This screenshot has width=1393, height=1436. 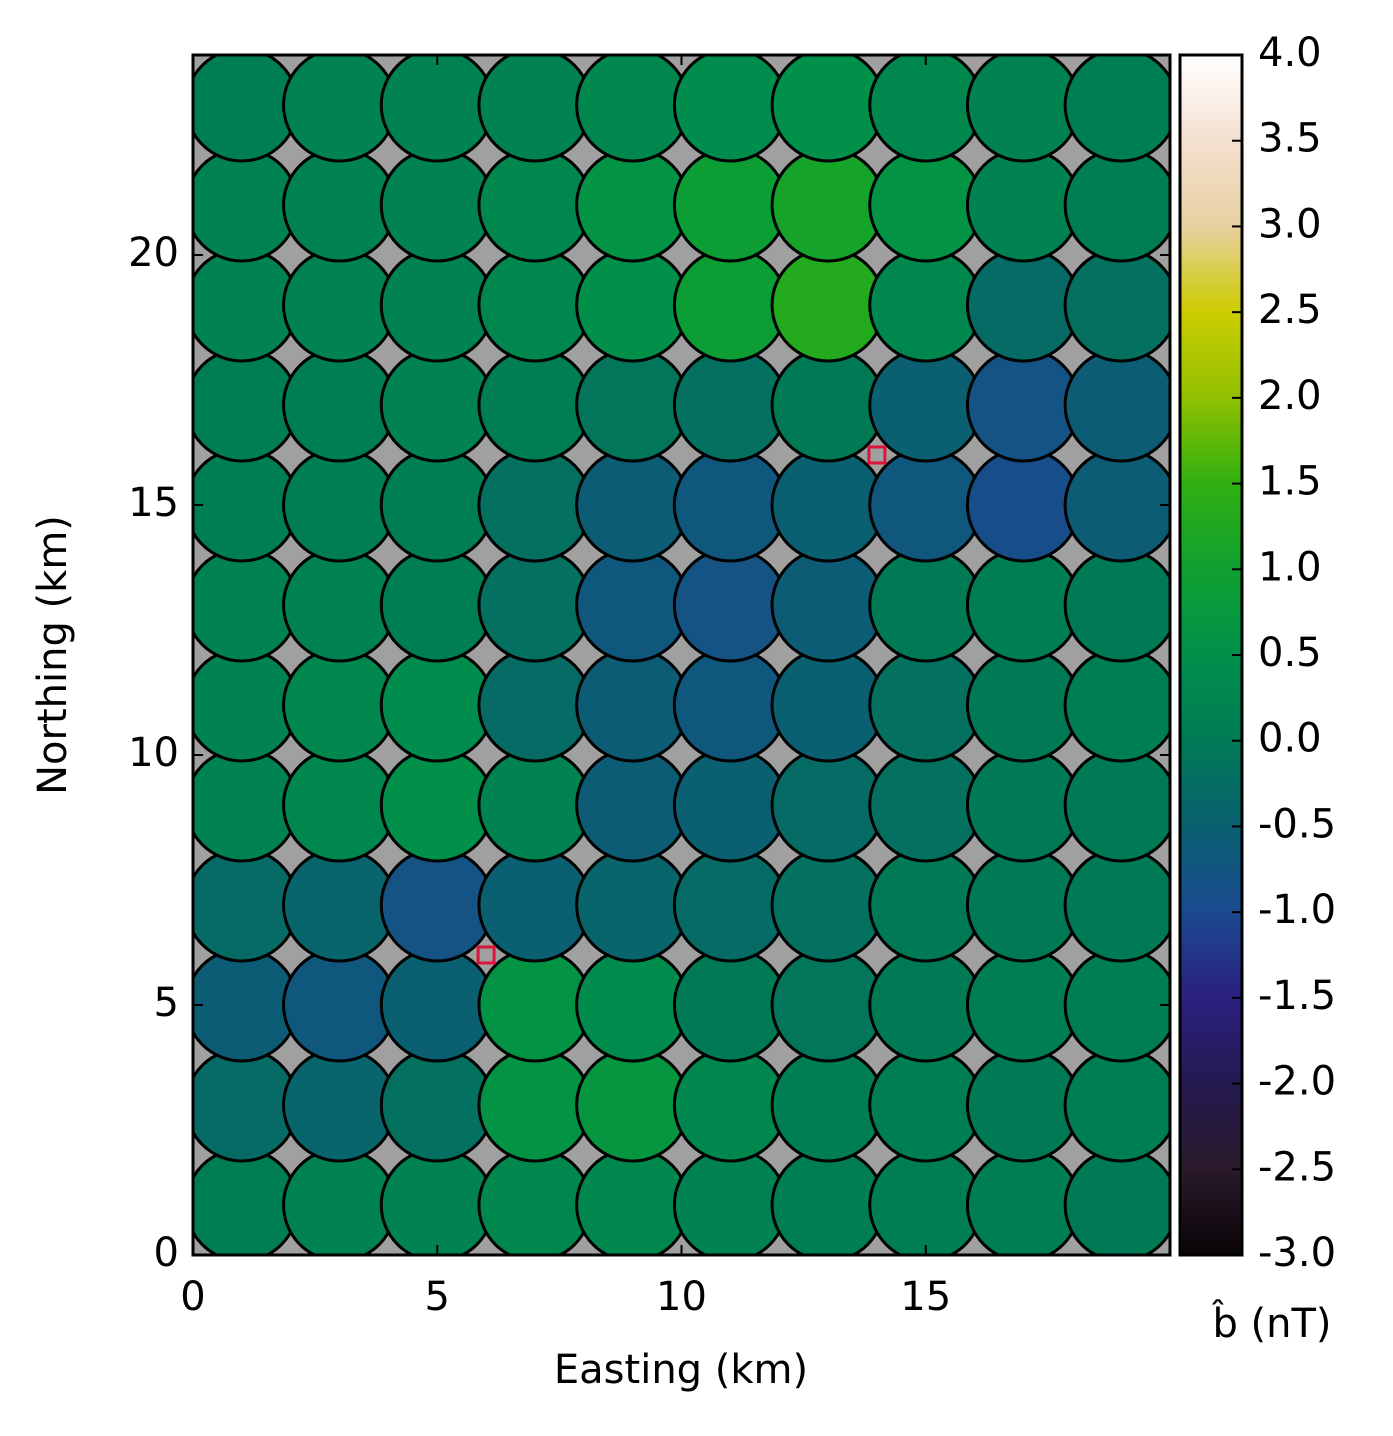 What do you see at coordinates (1290, 139) in the screenshot?
I see `colorbar-tick-label: 3.5` at bounding box center [1290, 139].